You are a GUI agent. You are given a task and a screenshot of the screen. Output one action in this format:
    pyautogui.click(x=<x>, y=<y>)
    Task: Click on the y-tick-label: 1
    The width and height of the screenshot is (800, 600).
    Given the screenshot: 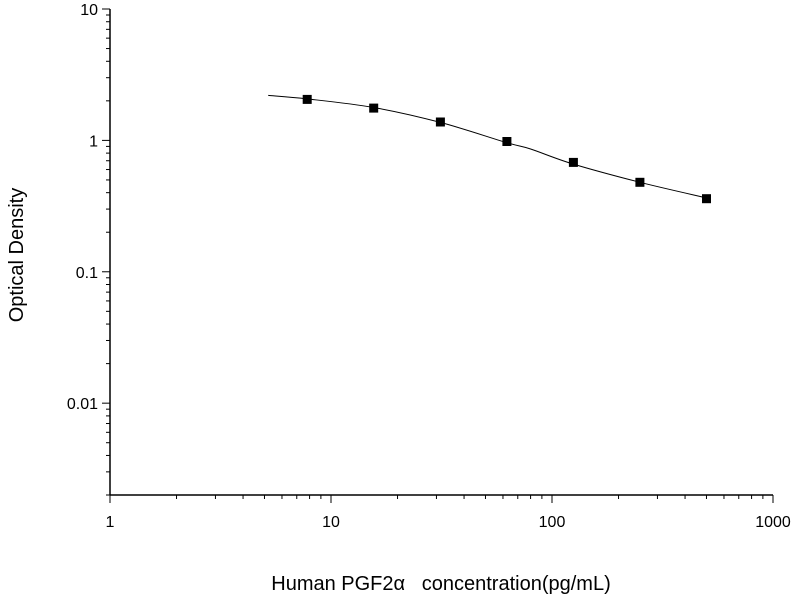 What is the action you would take?
    pyautogui.click(x=93, y=141)
    